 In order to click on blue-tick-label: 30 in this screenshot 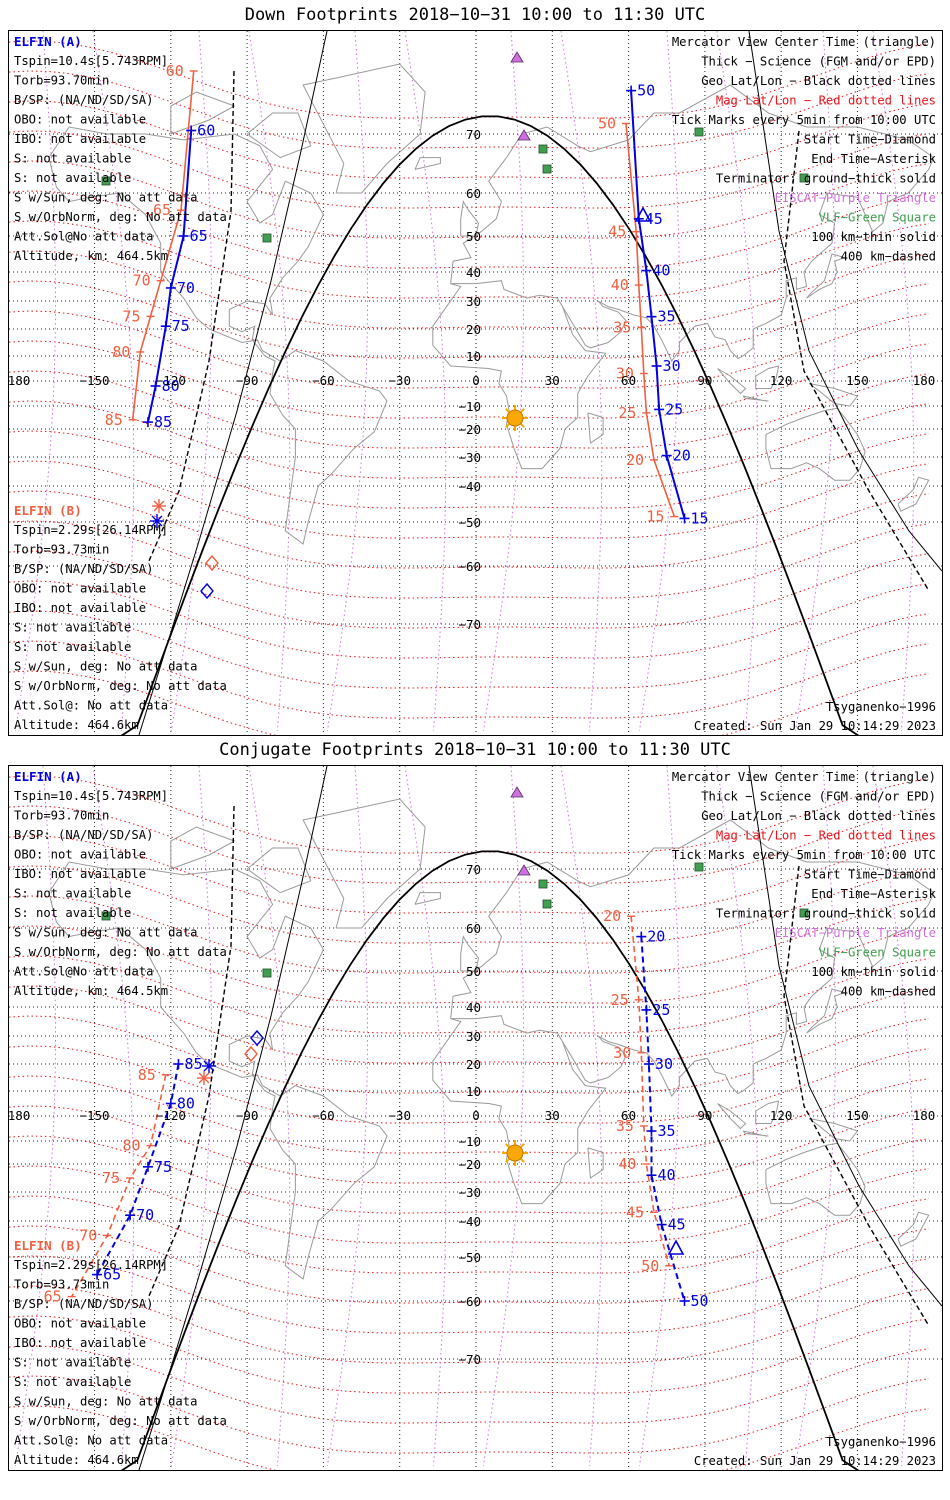, I will do `click(672, 366)`.